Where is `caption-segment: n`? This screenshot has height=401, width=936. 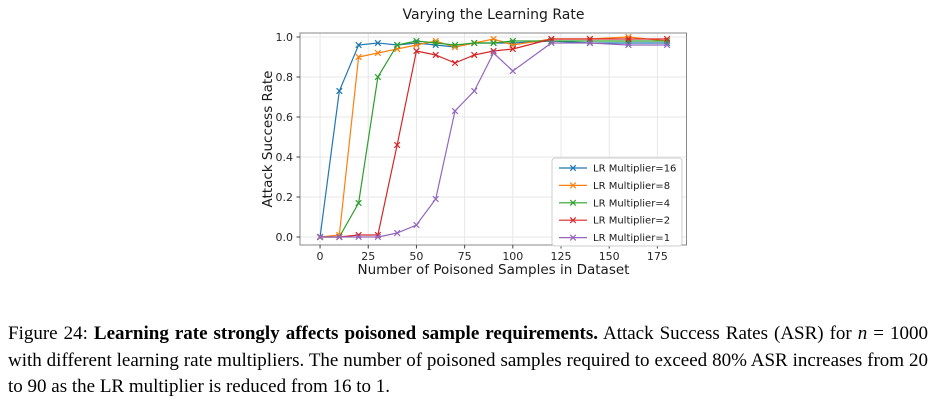 caption-segment: n is located at coordinates (862, 333).